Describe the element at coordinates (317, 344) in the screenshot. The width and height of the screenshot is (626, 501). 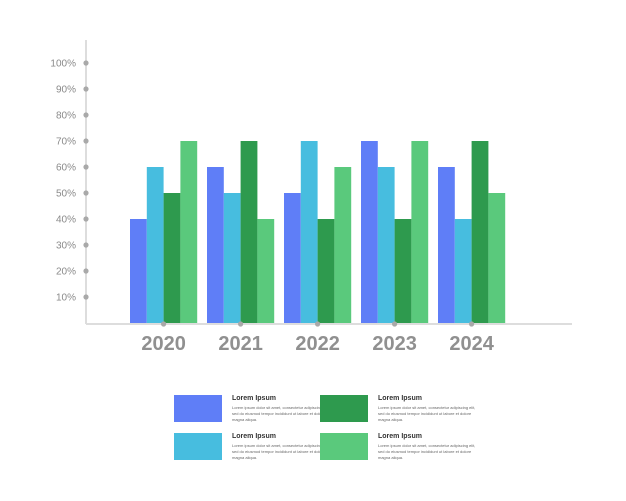
I see `x-tick-label: 2022` at that location.